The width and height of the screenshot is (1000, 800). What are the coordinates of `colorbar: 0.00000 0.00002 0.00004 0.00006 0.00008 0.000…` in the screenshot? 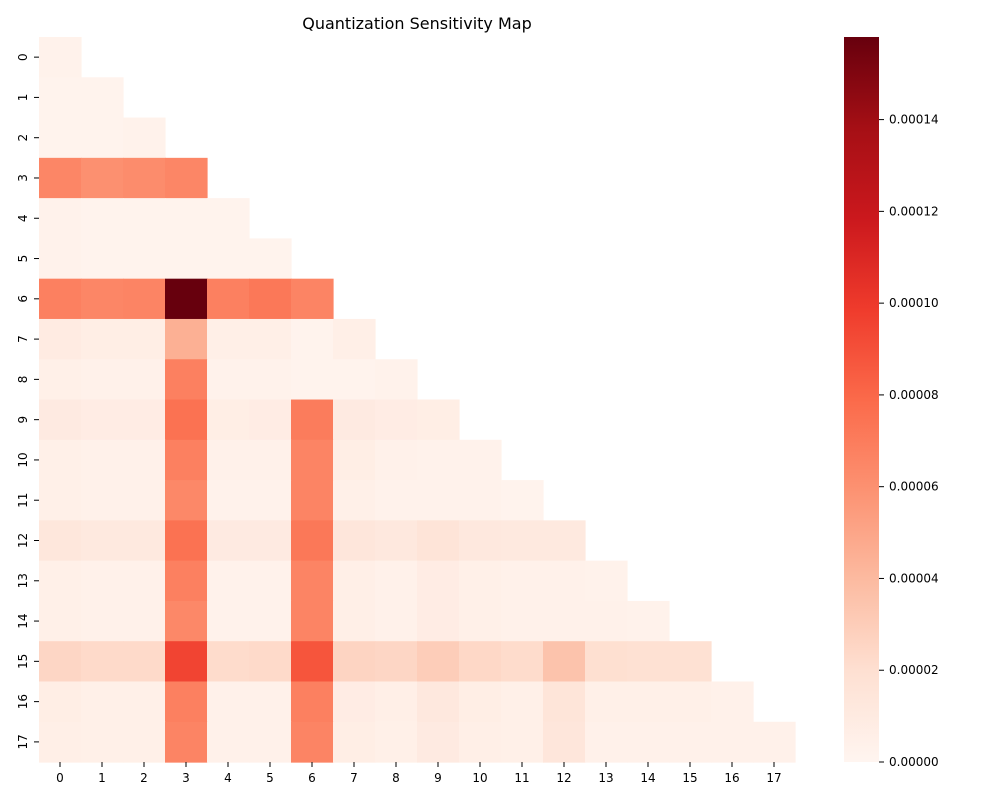 It's located at (891, 403).